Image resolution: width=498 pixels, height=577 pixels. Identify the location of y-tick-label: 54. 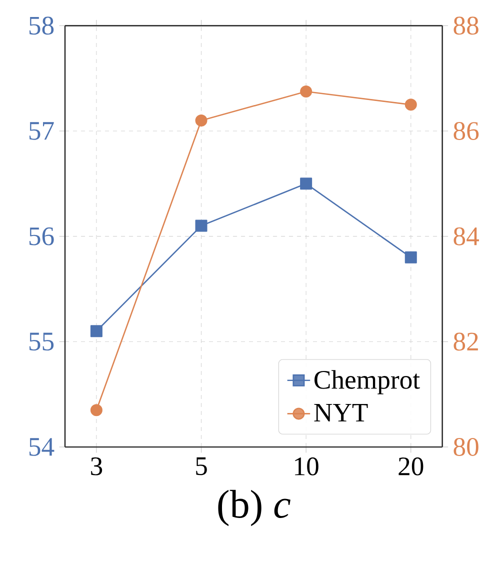
(41, 447).